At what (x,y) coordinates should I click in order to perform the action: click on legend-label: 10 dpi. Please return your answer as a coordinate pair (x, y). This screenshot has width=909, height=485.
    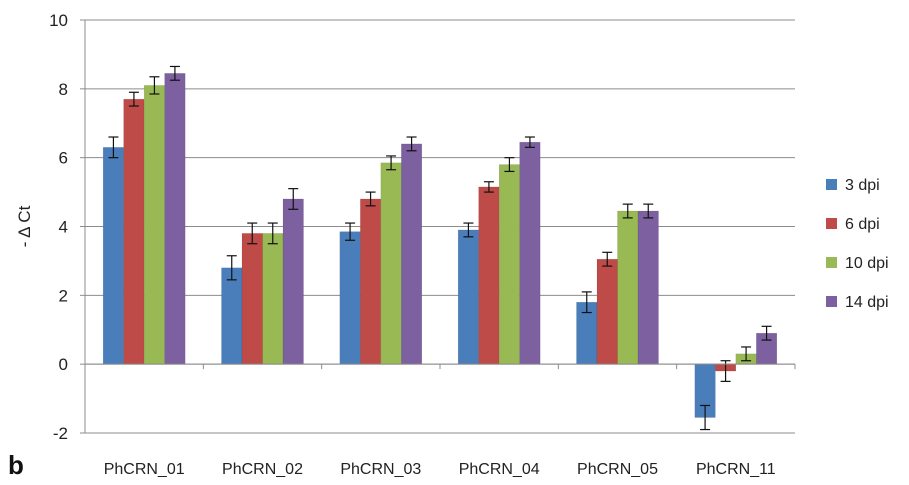
    Looking at the image, I should click on (867, 263).